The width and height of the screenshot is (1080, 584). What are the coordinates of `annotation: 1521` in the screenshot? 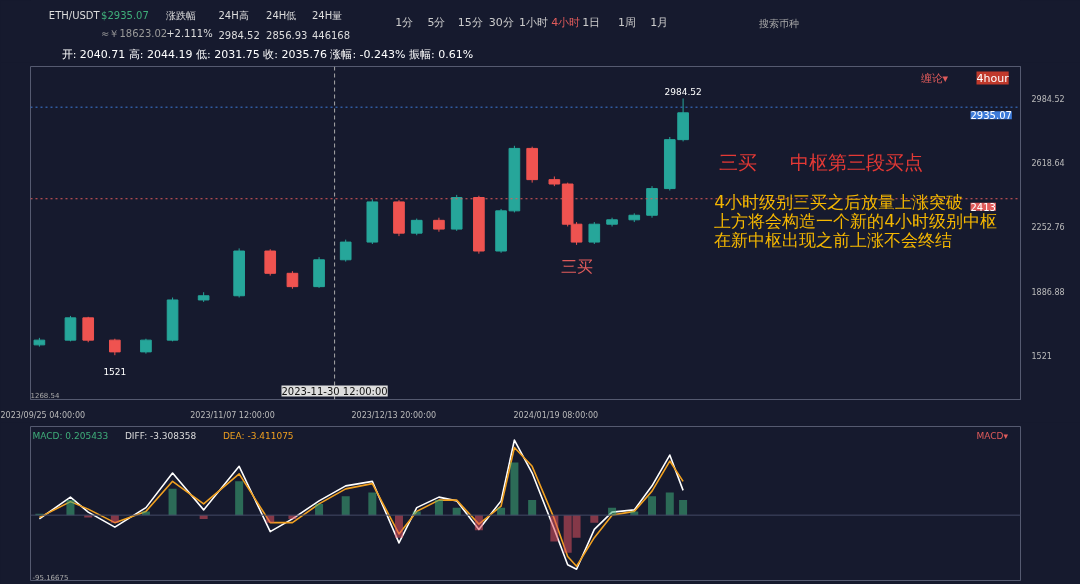 It's located at (115, 372).